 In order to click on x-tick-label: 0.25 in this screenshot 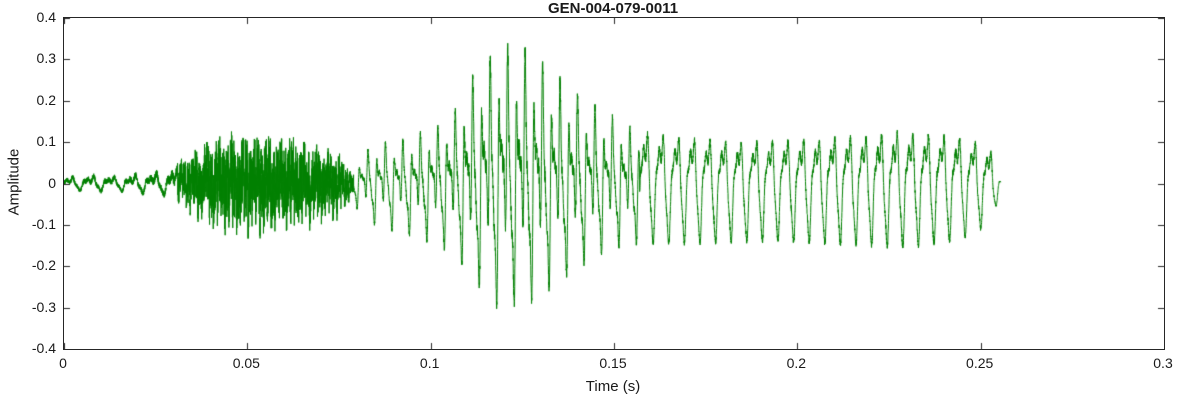, I will do `click(980, 363)`.